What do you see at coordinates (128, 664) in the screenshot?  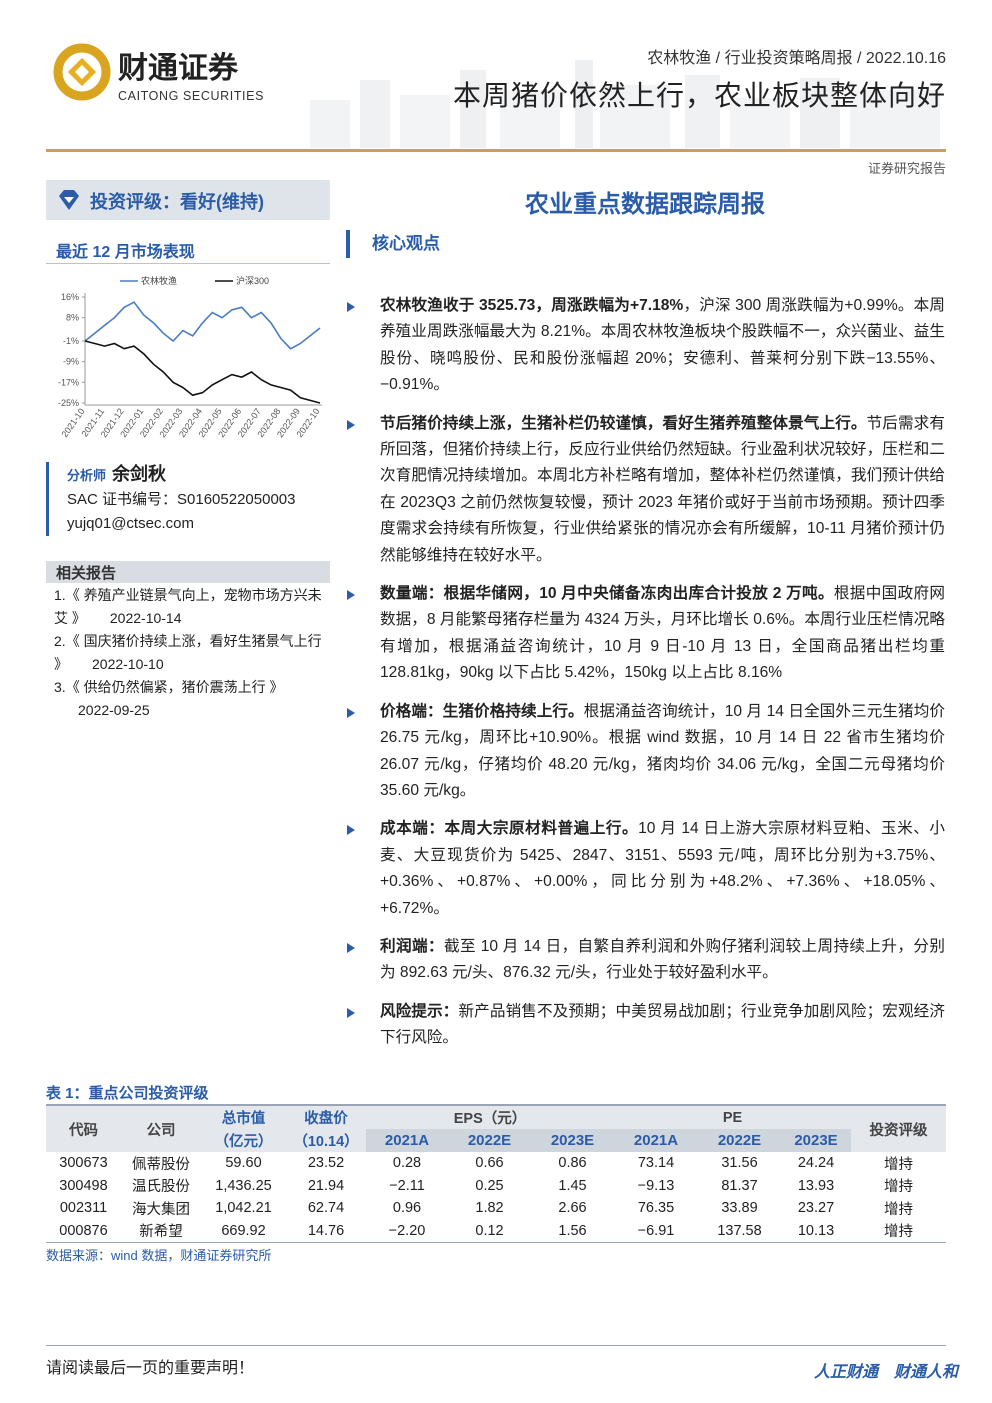 I see `related-date: 2022-10-10` at bounding box center [128, 664].